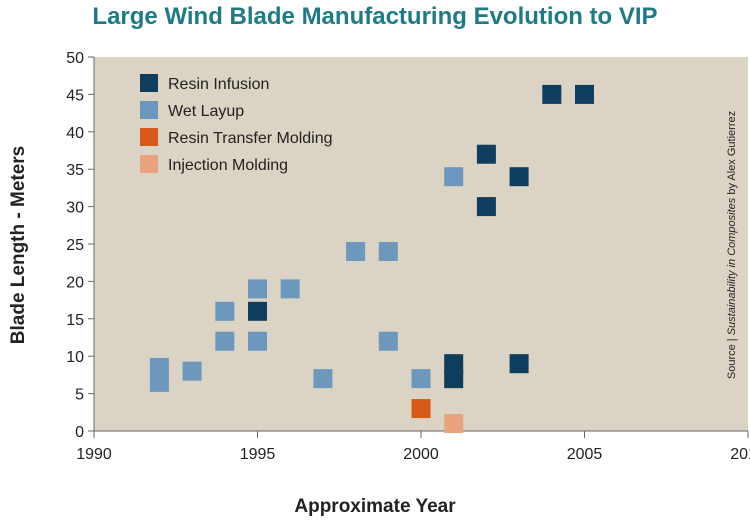 This screenshot has height=527, width=750. Describe the element at coordinates (75, 245) in the screenshot. I see `y-tick-label: 25` at that location.